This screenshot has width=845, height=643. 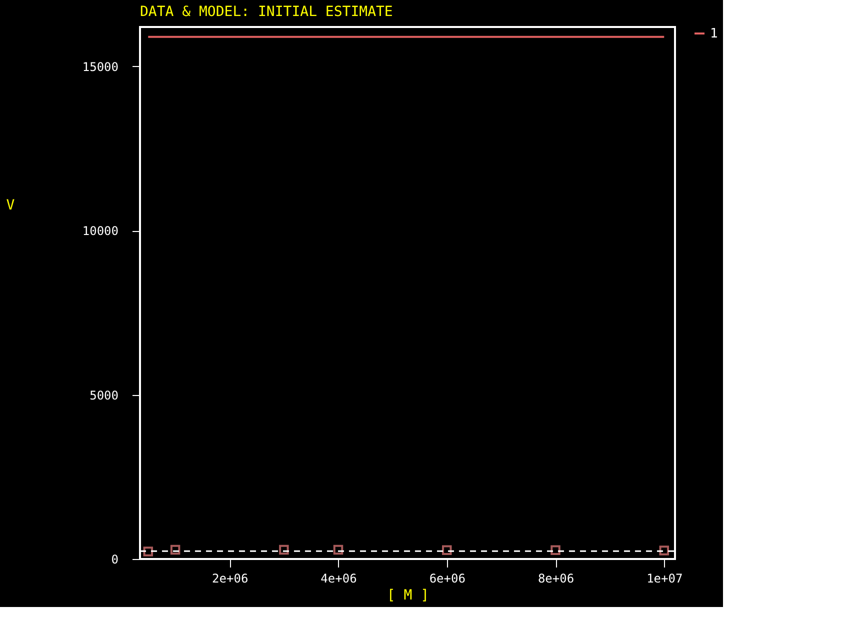 What do you see at coordinates (266, 12) in the screenshot?
I see `chart-title: DATA & MODEL: INITIAL ESTIMATE` at bounding box center [266, 12].